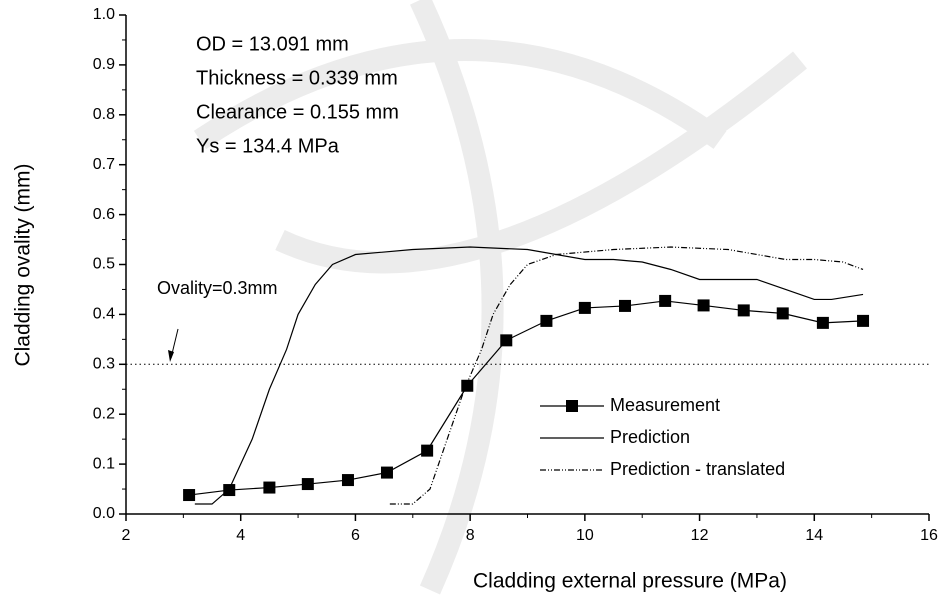 The image size is (945, 602). What do you see at coordinates (297, 78) in the screenshot?
I see `annotation: Thickness = 0.339 mm` at bounding box center [297, 78].